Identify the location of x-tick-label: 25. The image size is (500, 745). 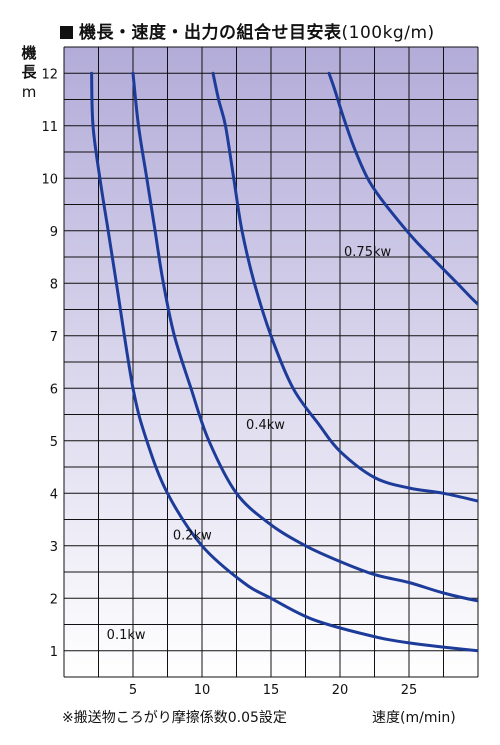
(409, 690).